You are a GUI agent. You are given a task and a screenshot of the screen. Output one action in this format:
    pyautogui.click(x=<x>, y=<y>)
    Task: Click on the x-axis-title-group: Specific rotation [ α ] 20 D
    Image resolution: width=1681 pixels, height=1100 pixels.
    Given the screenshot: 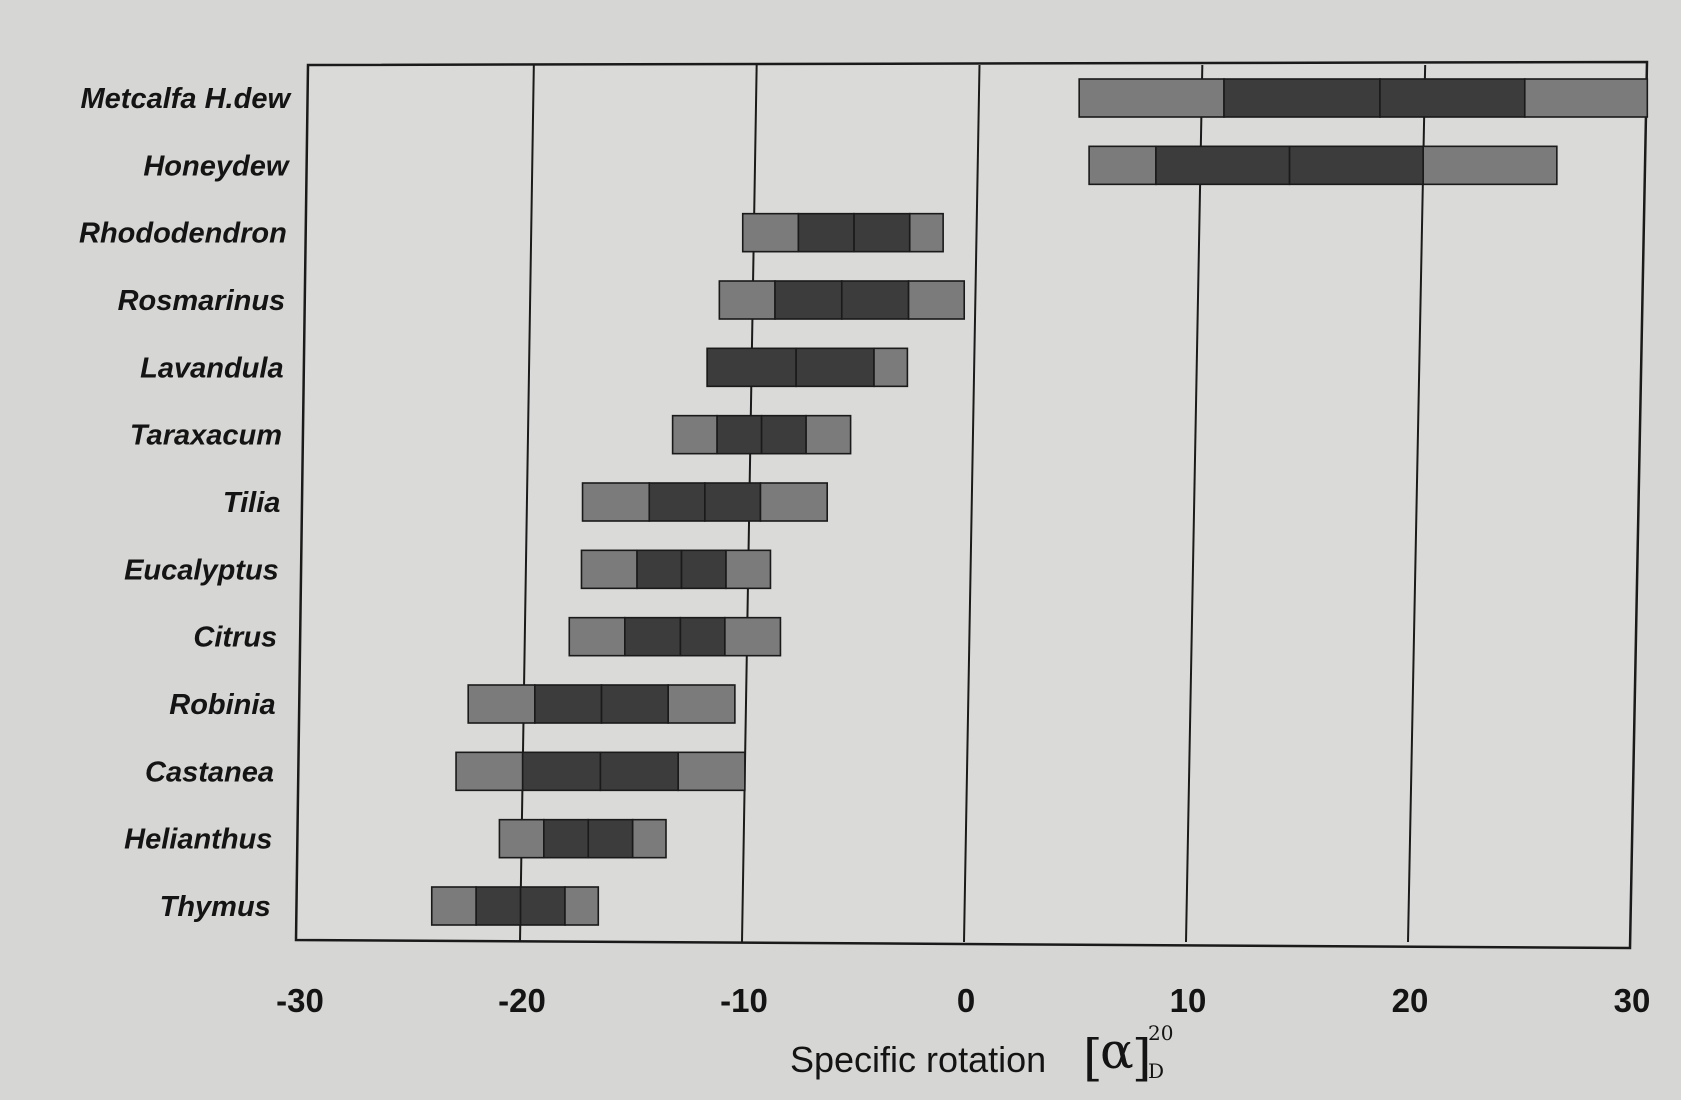 What is the action you would take?
    pyautogui.click(x=981, y=1054)
    